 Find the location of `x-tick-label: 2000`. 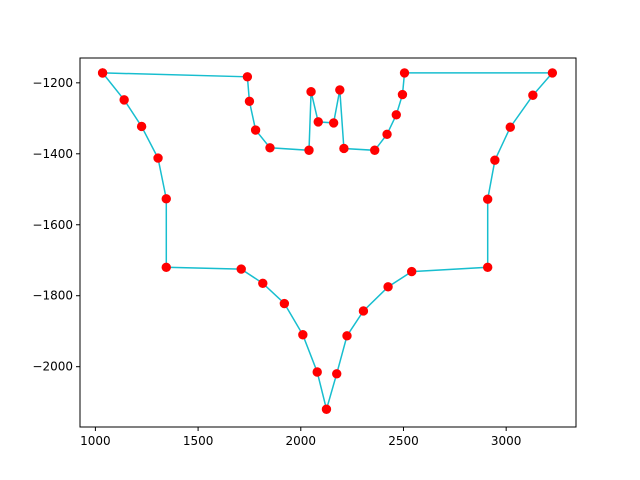

x-tick-label: 2000 is located at coordinates (301, 441).